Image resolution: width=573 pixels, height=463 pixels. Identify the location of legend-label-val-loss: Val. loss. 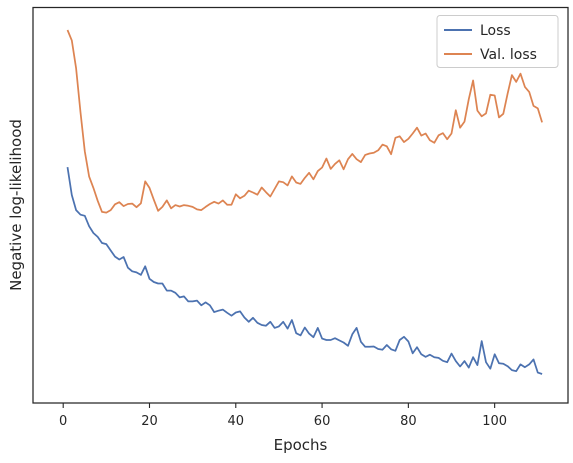
(508, 55).